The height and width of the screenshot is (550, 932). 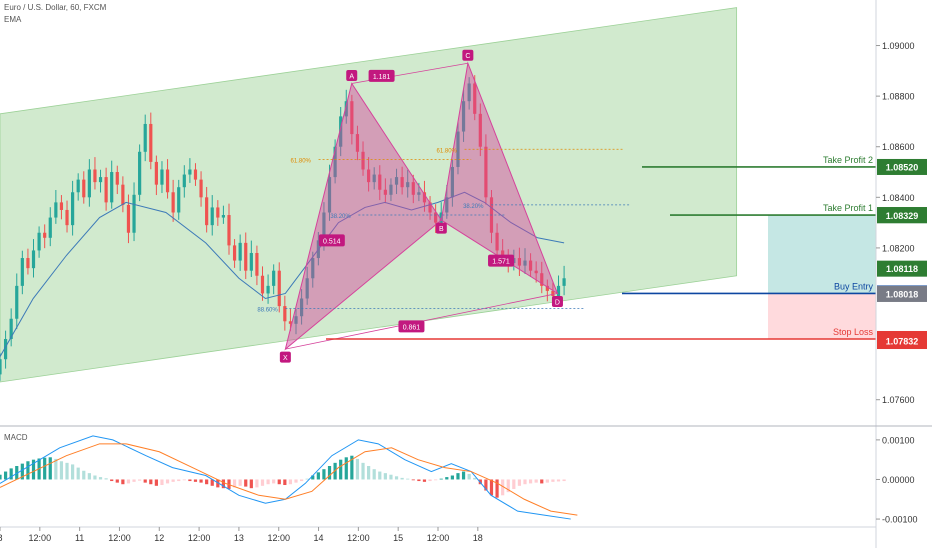 I want to click on pattern-point-d: D, so click(x=557, y=302).